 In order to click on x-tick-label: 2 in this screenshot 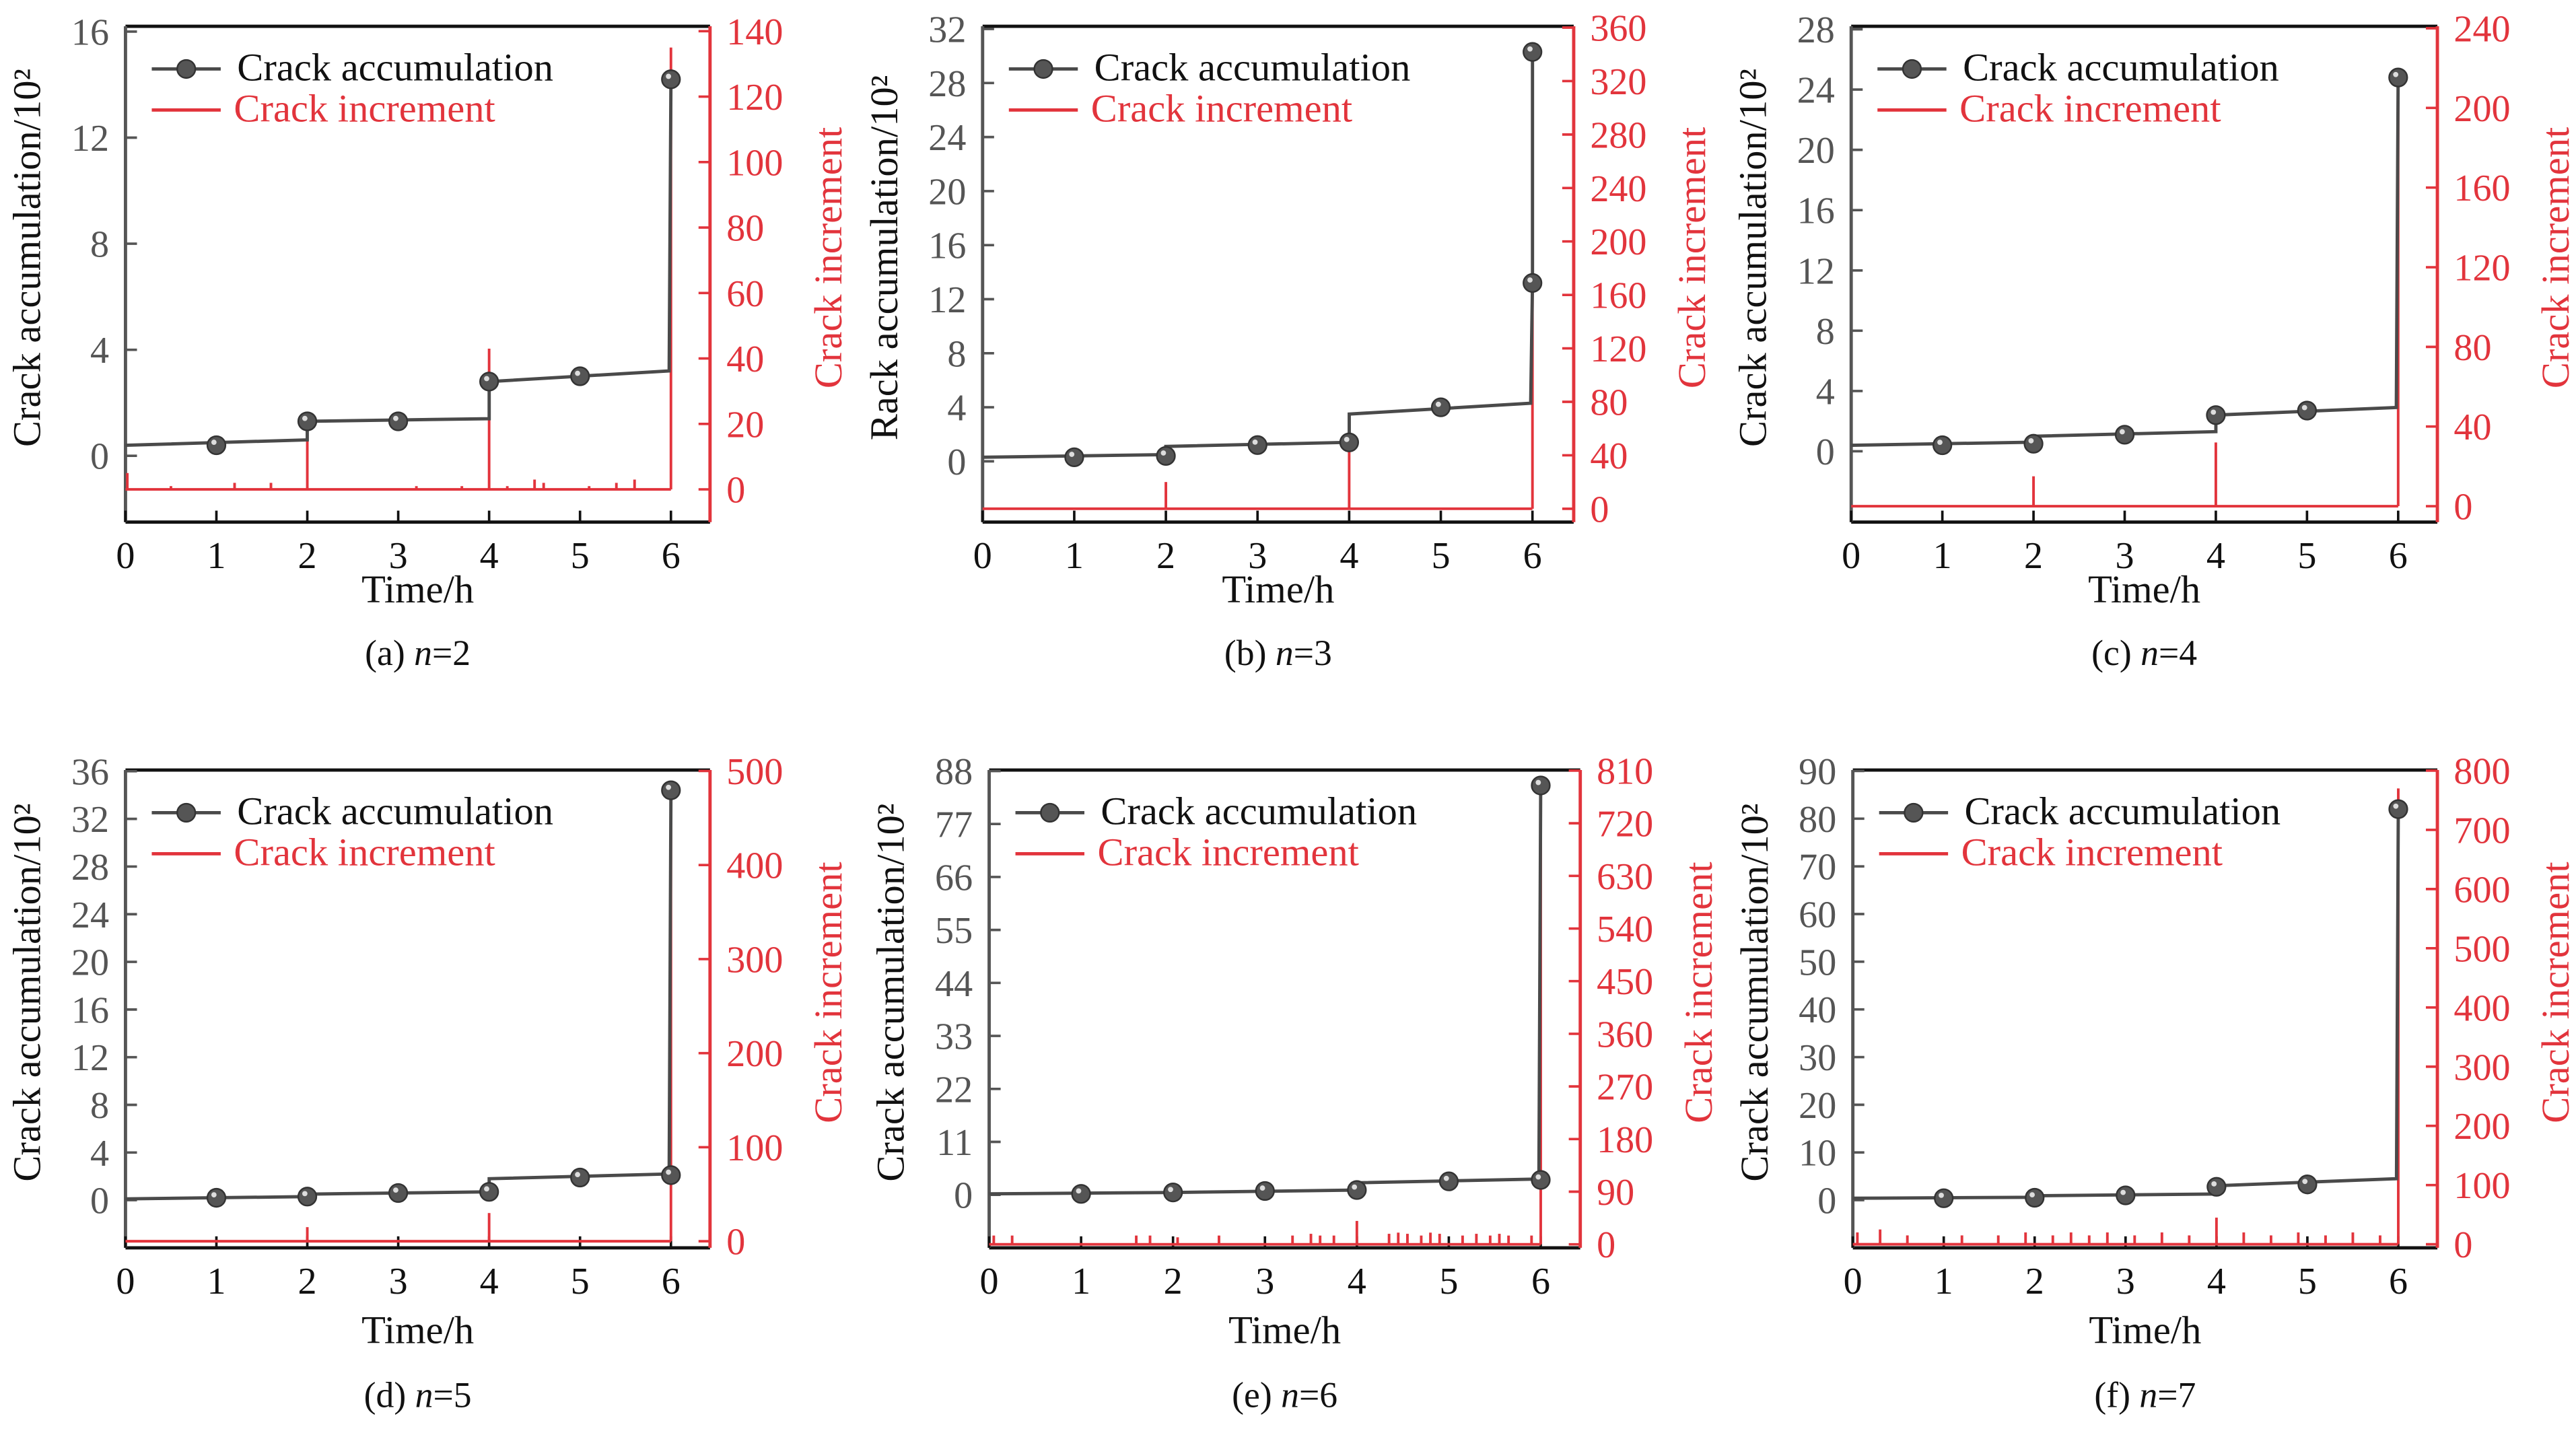, I will do `click(307, 556)`.